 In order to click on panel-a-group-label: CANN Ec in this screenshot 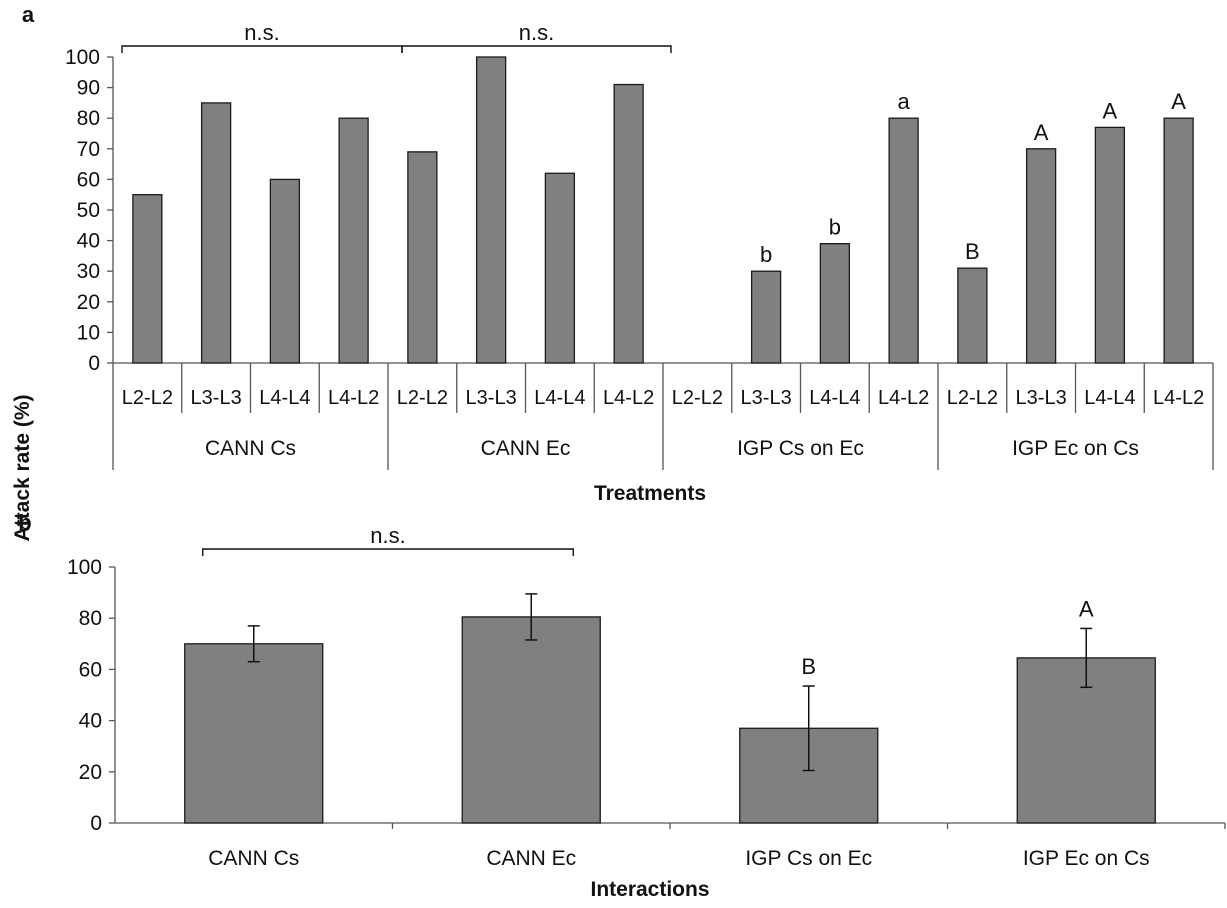, I will do `click(526, 448)`.